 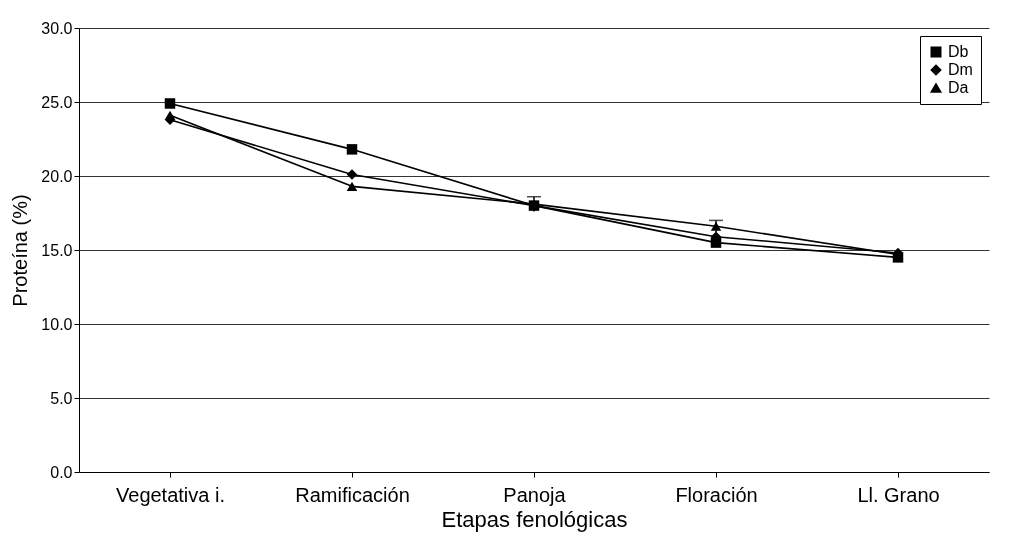 I want to click on x-tick-label: Floración, so click(x=716, y=494).